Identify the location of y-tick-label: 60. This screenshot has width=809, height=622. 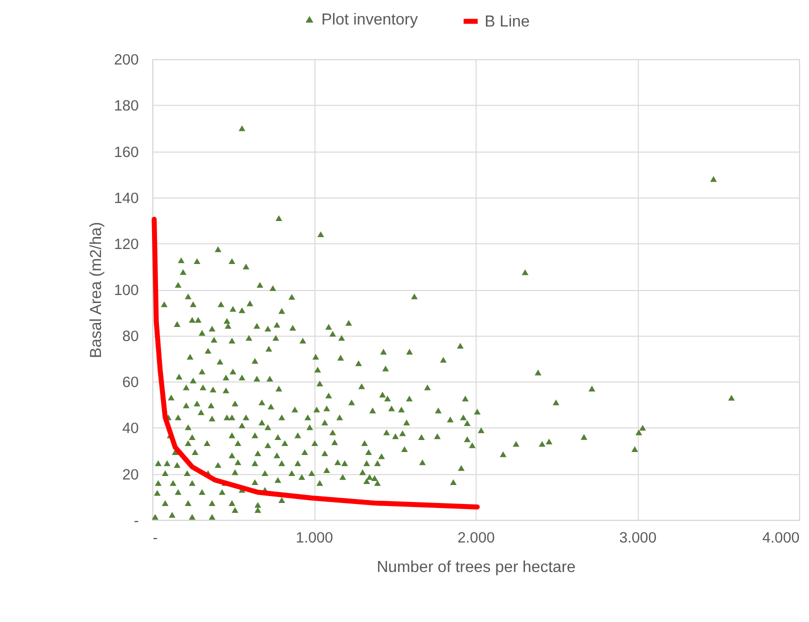
(130, 383).